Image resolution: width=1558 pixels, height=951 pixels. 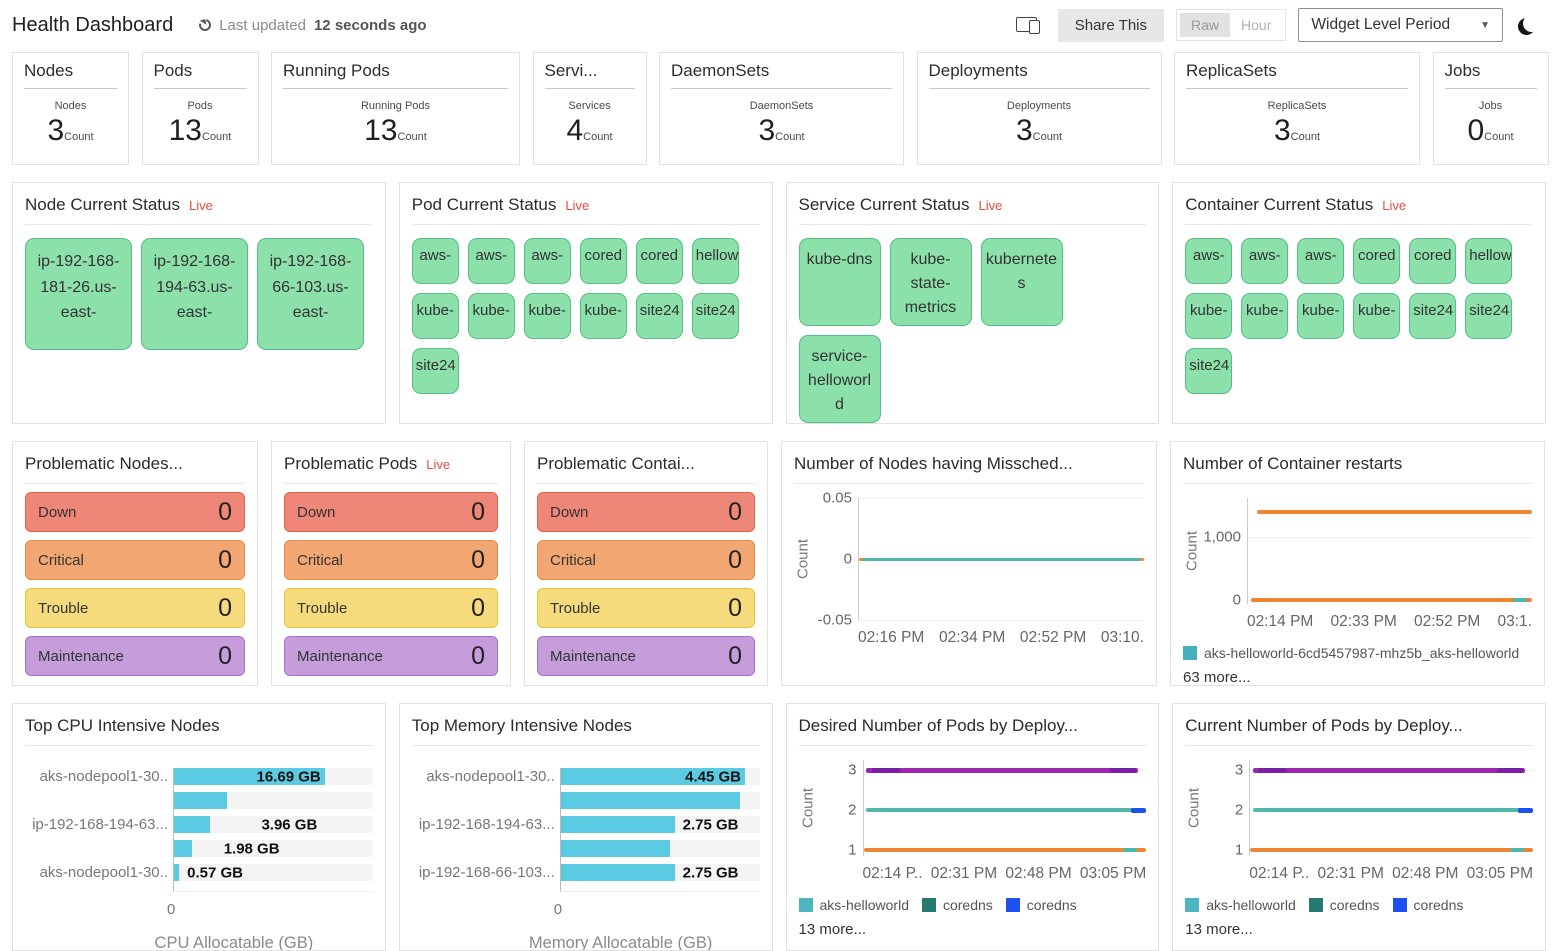 What do you see at coordinates (336, 70) in the screenshot?
I see `card-title: Running Pods` at bounding box center [336, 70].